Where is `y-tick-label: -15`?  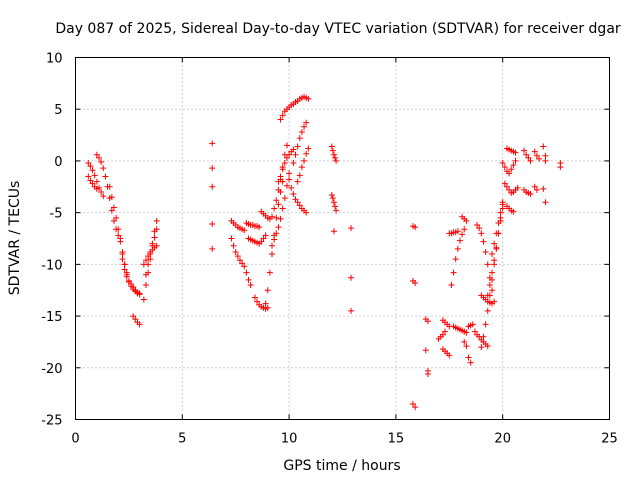
y-tick-label: -15 is located at coordinates (51, 317).